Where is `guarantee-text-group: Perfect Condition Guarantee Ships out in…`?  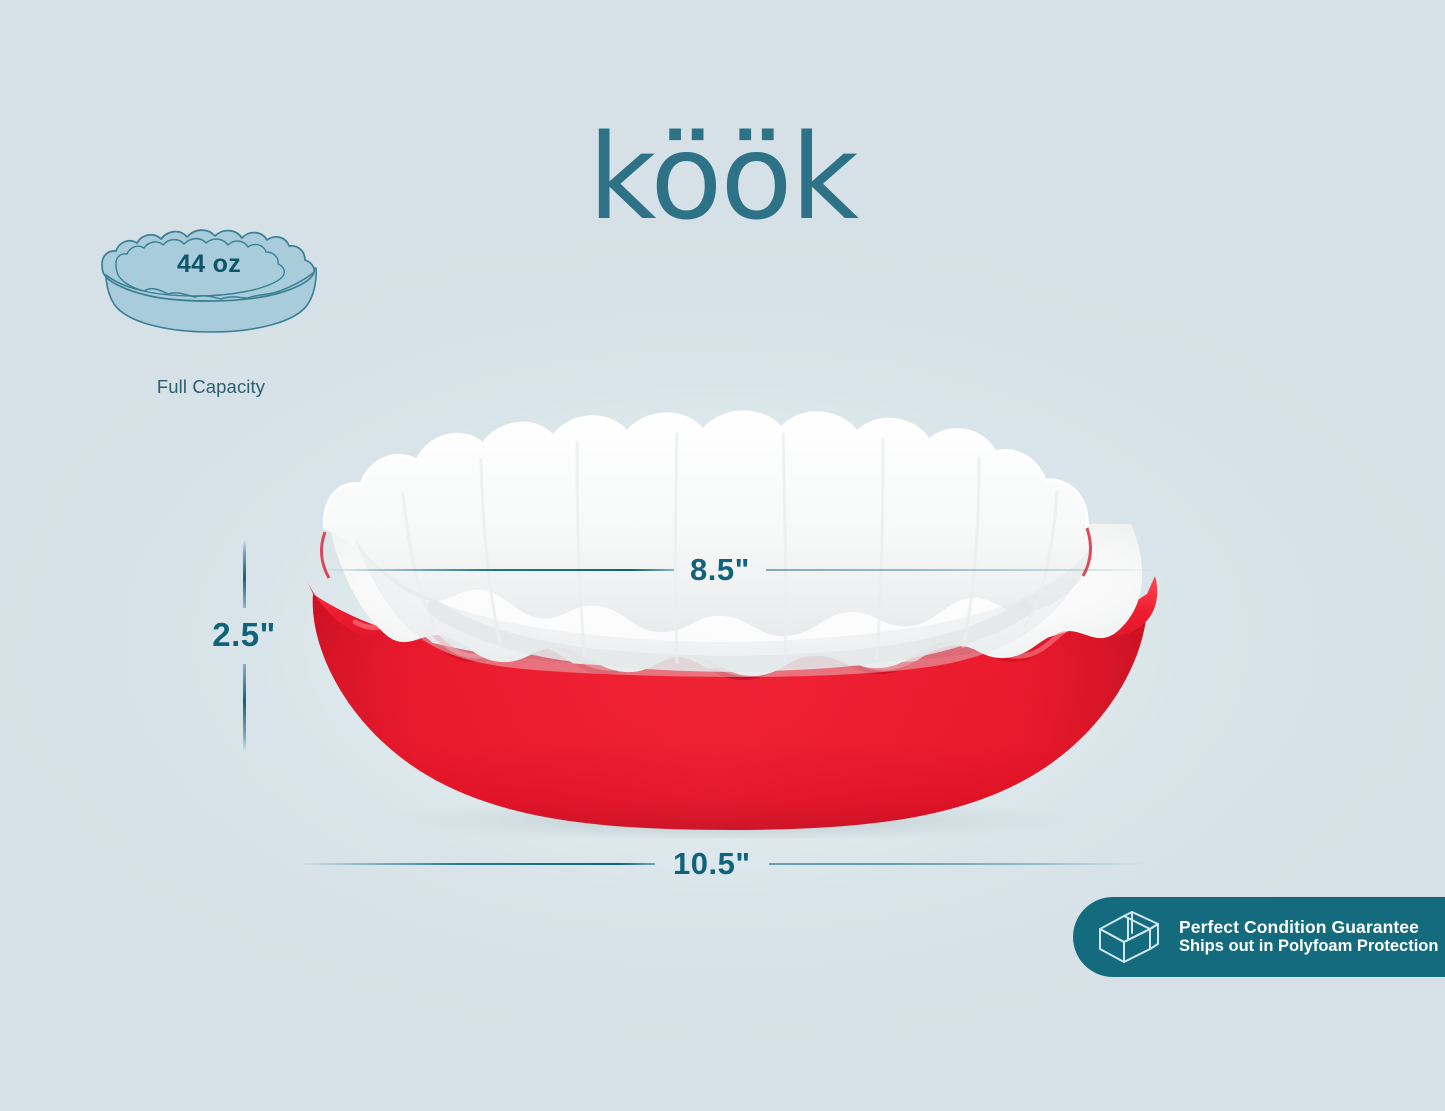
guarantee-text-group: Perfect Condition Guarantee Ships out in… is located at coordinates (1303, 937).